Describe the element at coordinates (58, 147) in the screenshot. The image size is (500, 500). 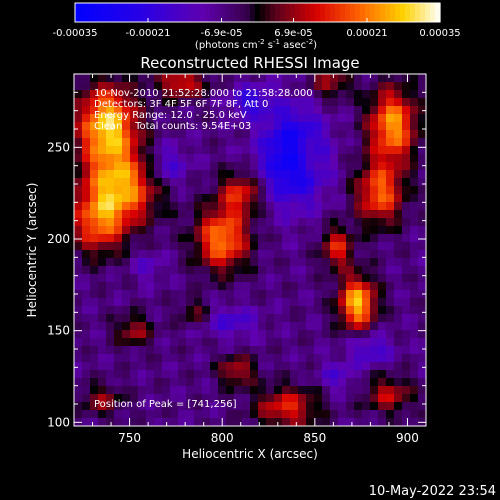
I see `y-tick-label: 250` at that location.